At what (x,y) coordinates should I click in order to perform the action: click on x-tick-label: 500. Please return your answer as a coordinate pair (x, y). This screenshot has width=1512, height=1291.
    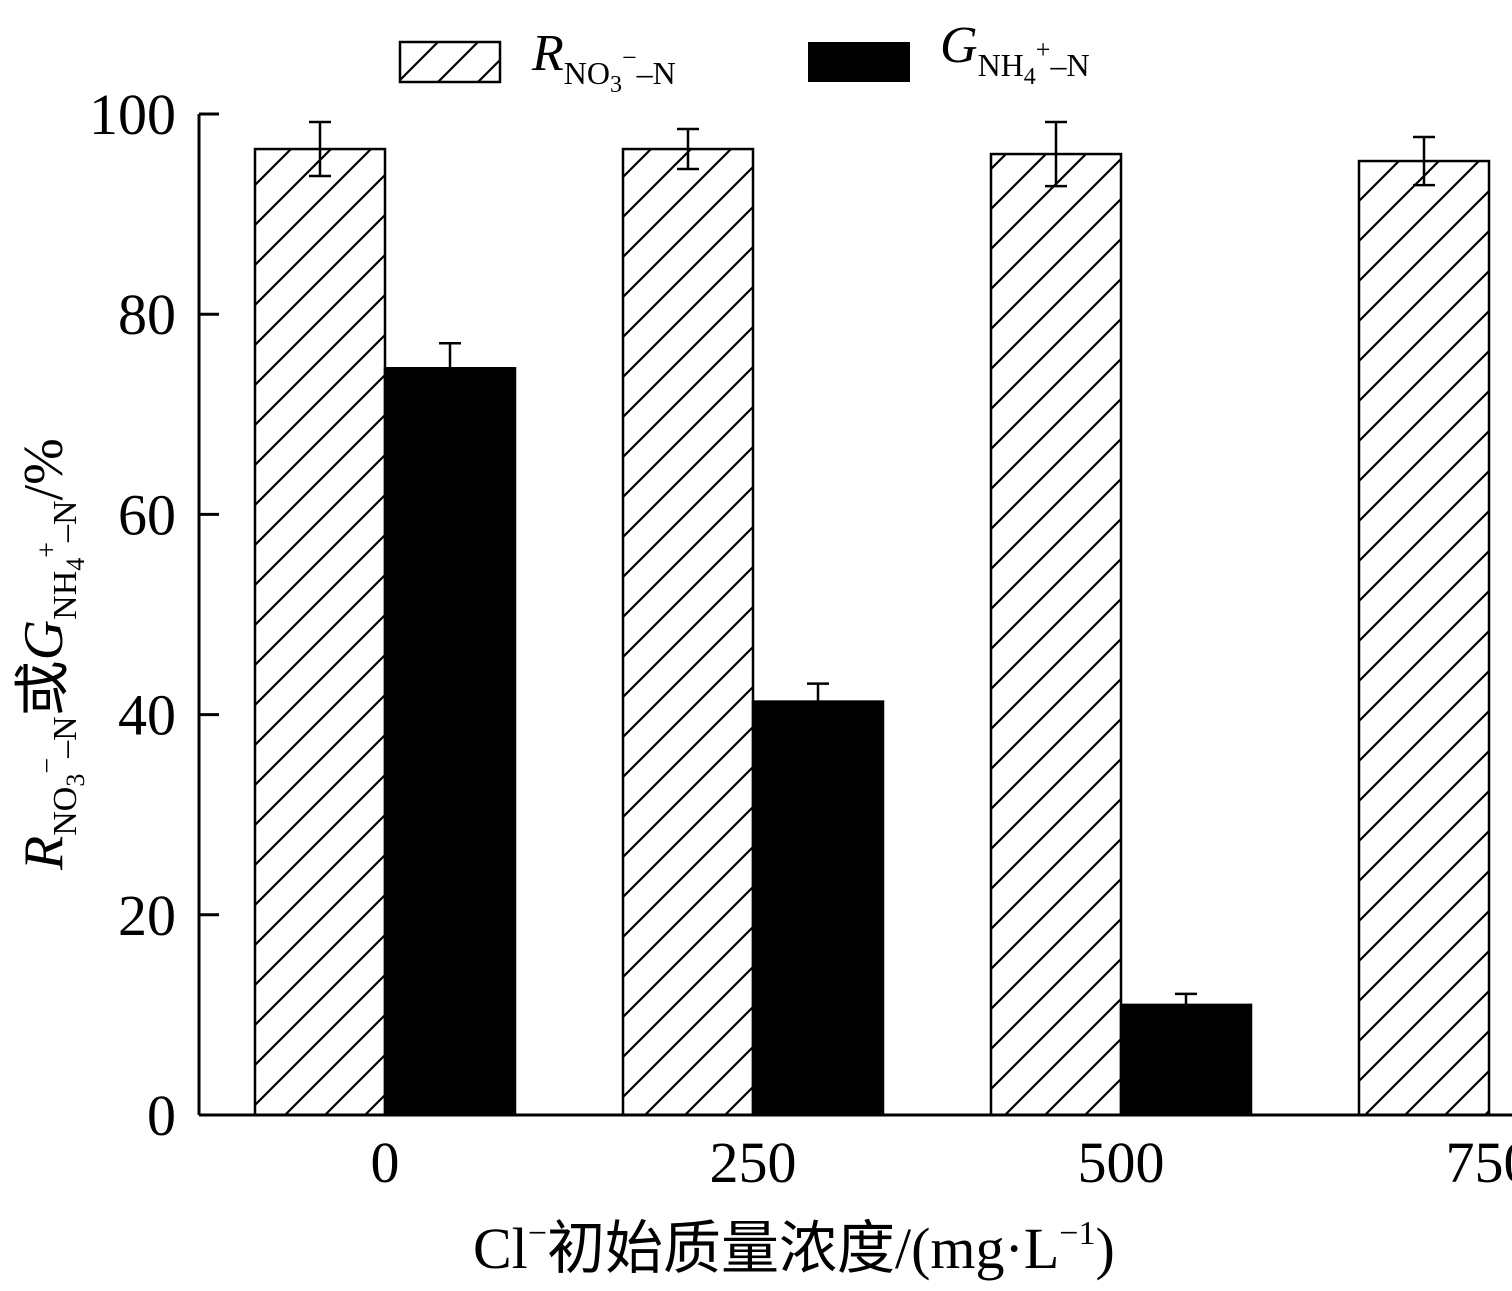
    Looking at the image, I should click on (1121, 1162).